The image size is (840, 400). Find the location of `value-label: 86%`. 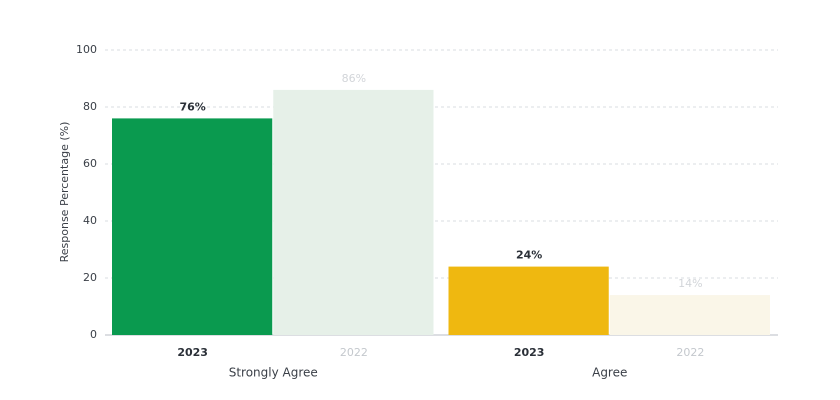

value-label: 86% is located at coordinates (354, 78).